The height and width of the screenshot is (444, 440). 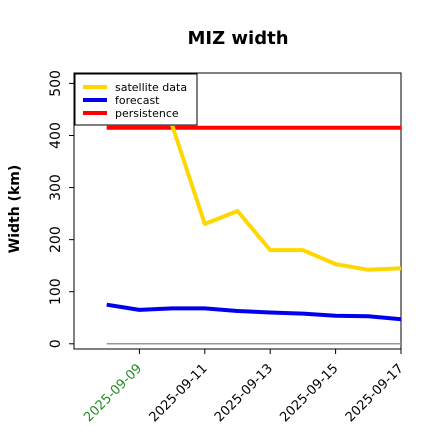 What do you see at coordinates (375, 393) in the screenshot?
I see `x-tick-label: 2025-09-17` at bounding box center [375, 393].